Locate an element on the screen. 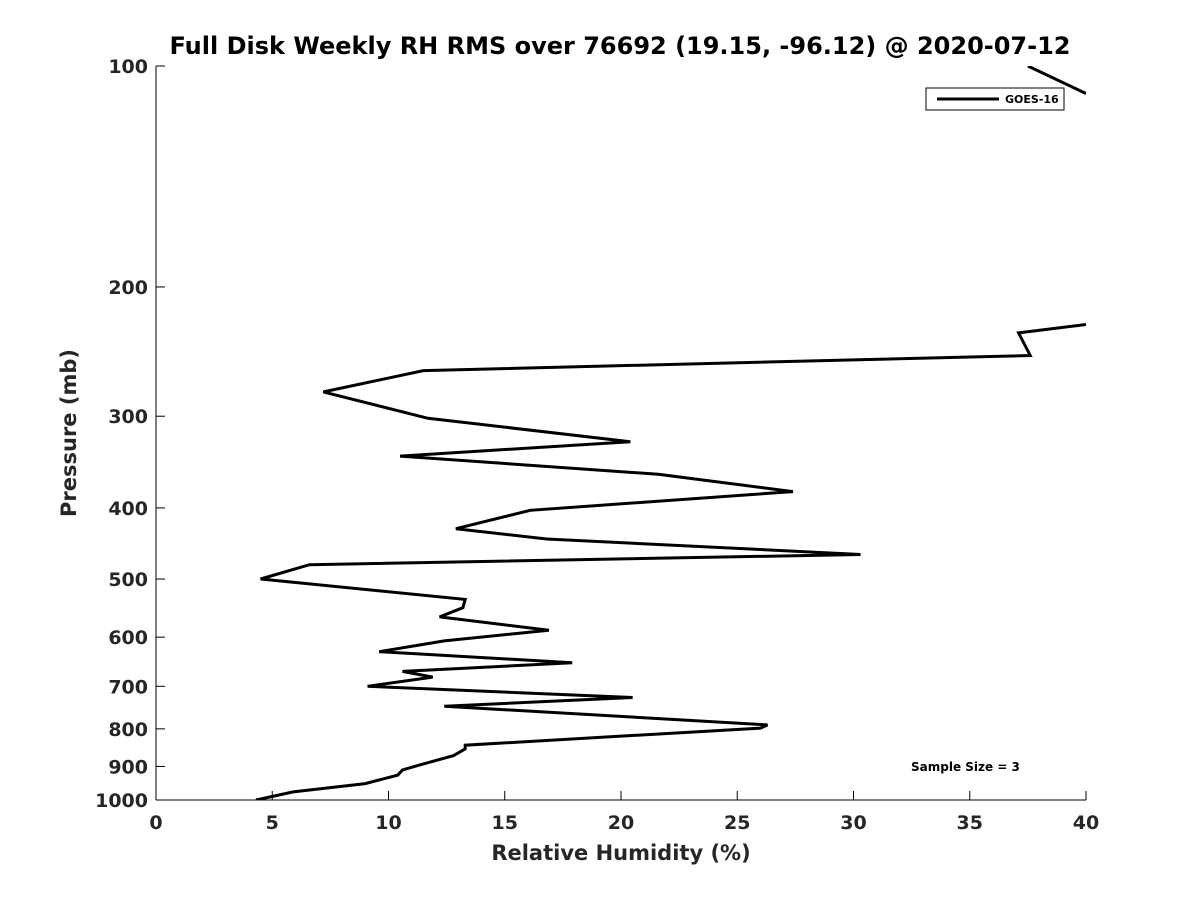 Image resolution: width=1200 pixels, height=900 pixels. x-tick-label: 35 is located at coordinates (970, 823).